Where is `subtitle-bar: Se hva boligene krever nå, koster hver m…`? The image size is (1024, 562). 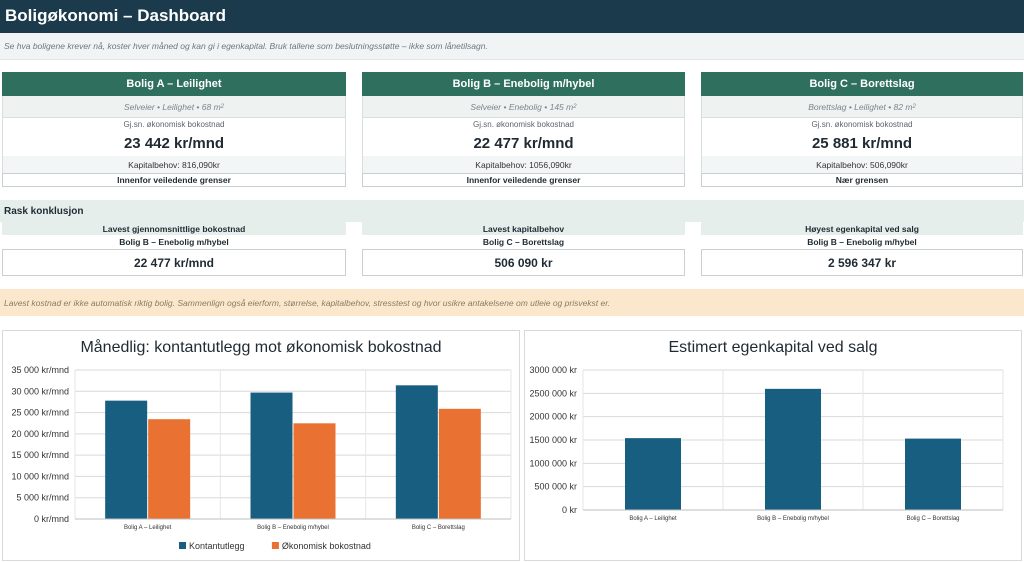 subtitle-bar: Se hva boligene krever nå, koster hver m… is located at coordinates (512, 46).